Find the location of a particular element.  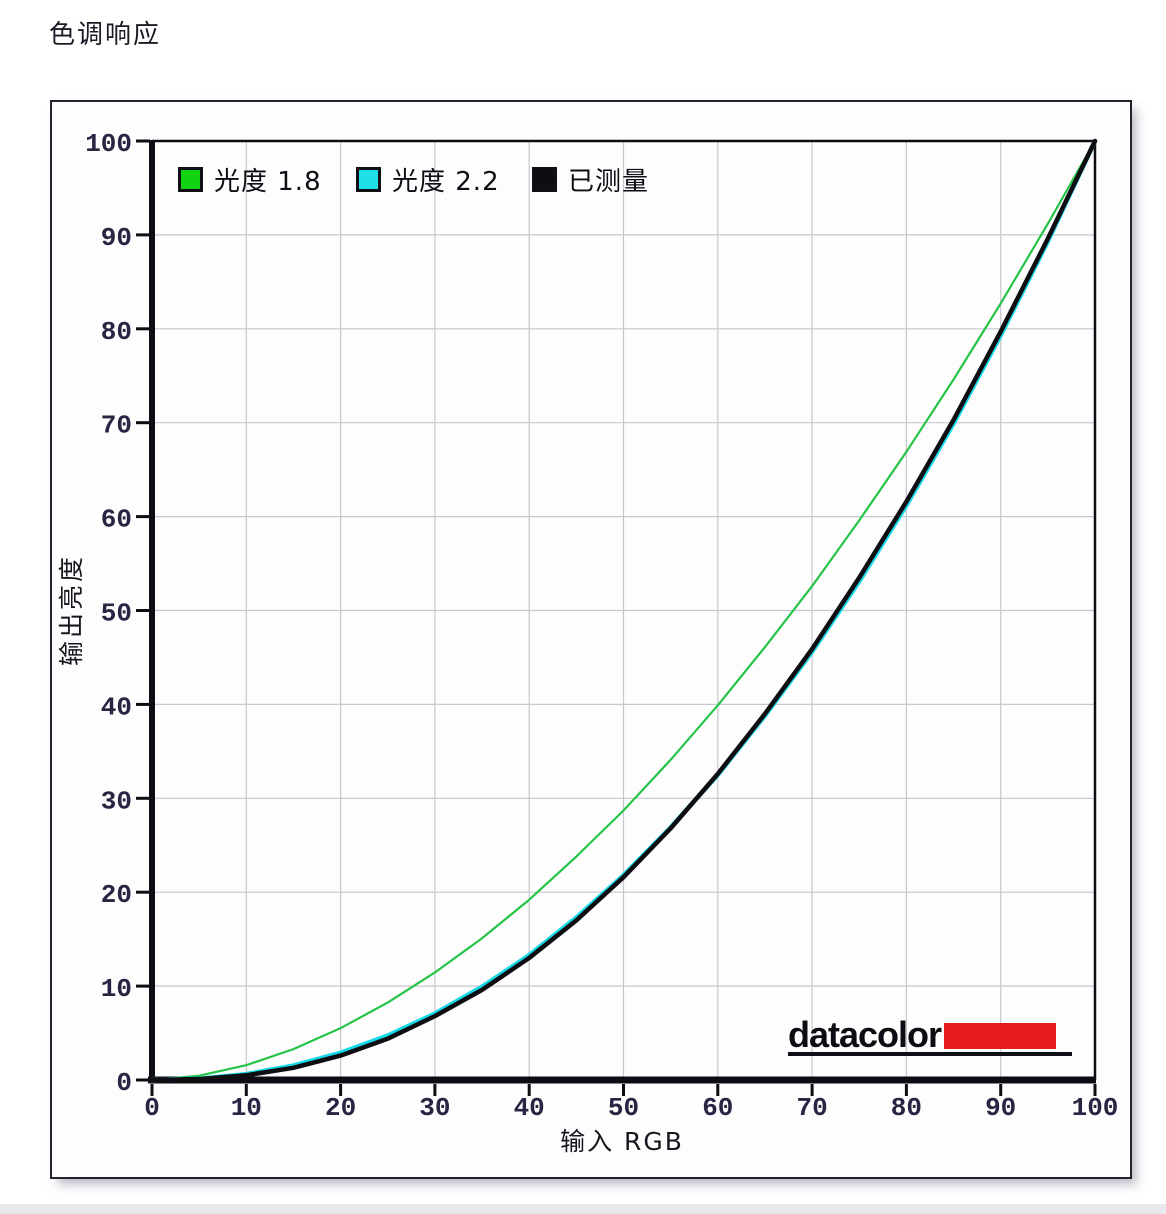

x-axis-title: 输入 RGB is located at coordinates (622, 1141).